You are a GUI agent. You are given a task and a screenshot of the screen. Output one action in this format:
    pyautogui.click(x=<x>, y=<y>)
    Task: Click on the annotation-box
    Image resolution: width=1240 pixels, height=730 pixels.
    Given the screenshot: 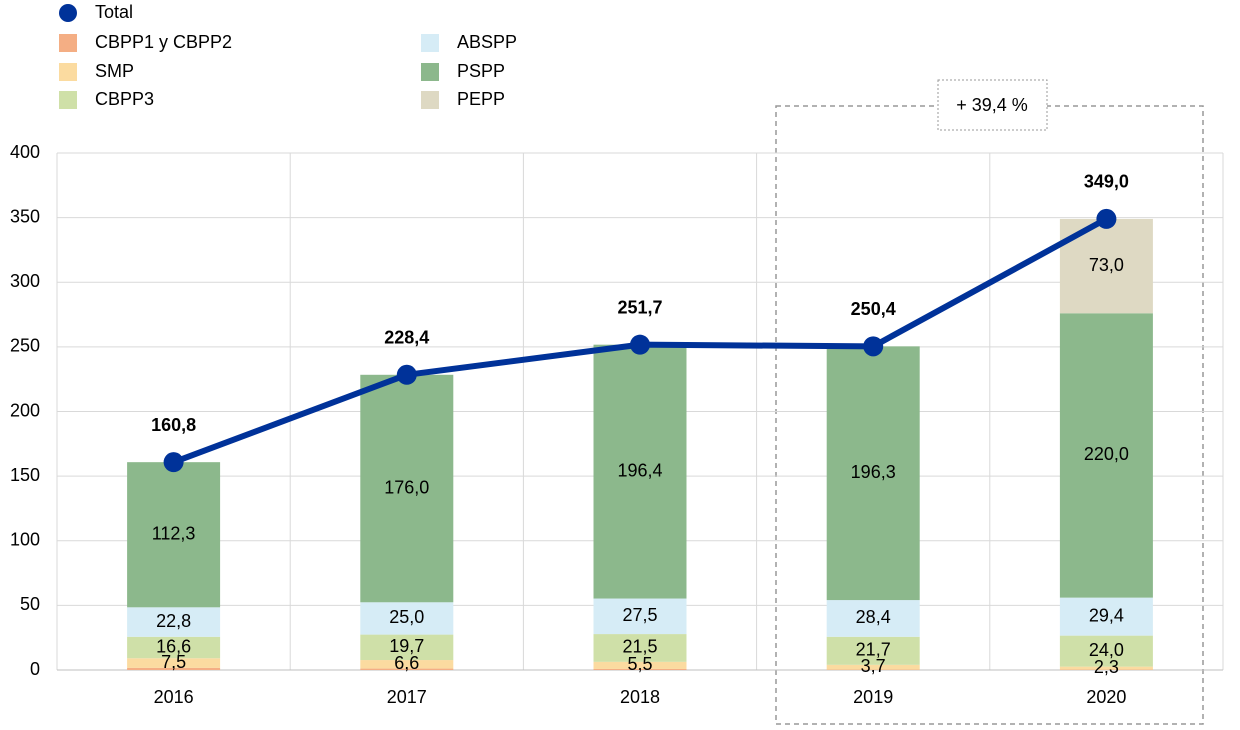 What is the action you would take?
    pyautogui.click(x=992, y=105)
    